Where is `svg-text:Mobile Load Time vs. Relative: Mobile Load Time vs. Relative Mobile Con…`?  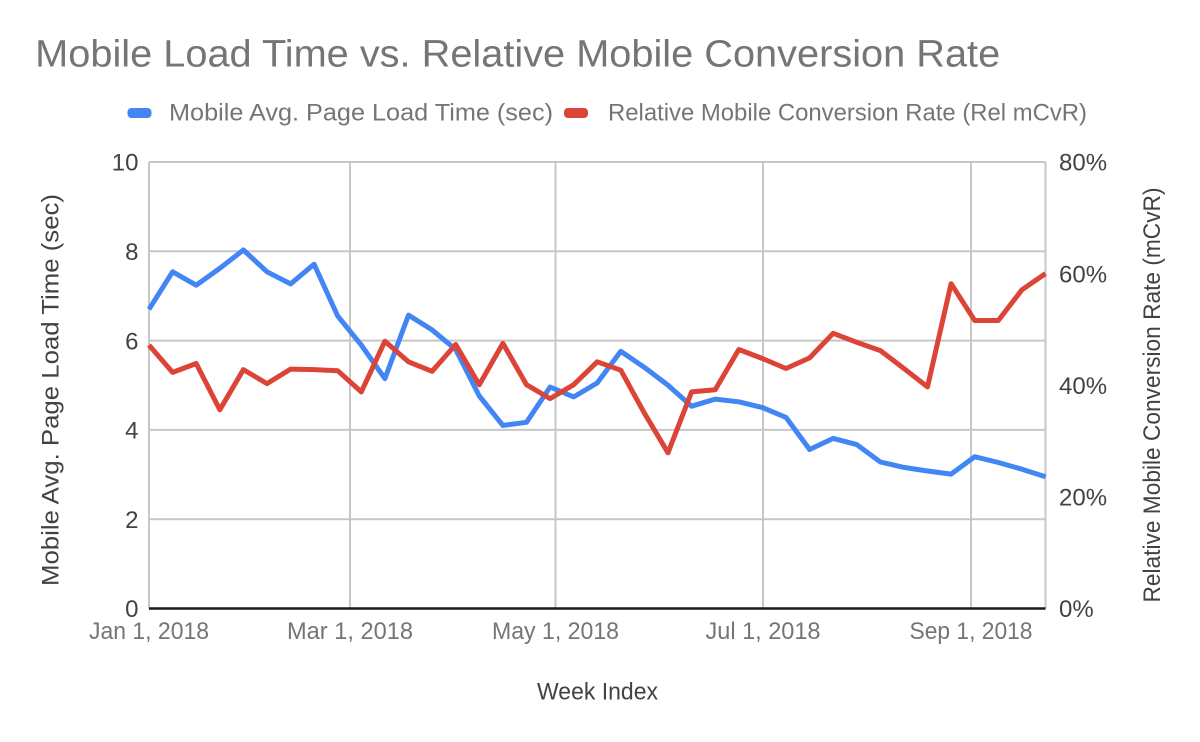 svg-text:Mobile Load Time vs. Relative: Mobile Load Time vs. Relative Mobile Con… is located at coordinates (517, 55).